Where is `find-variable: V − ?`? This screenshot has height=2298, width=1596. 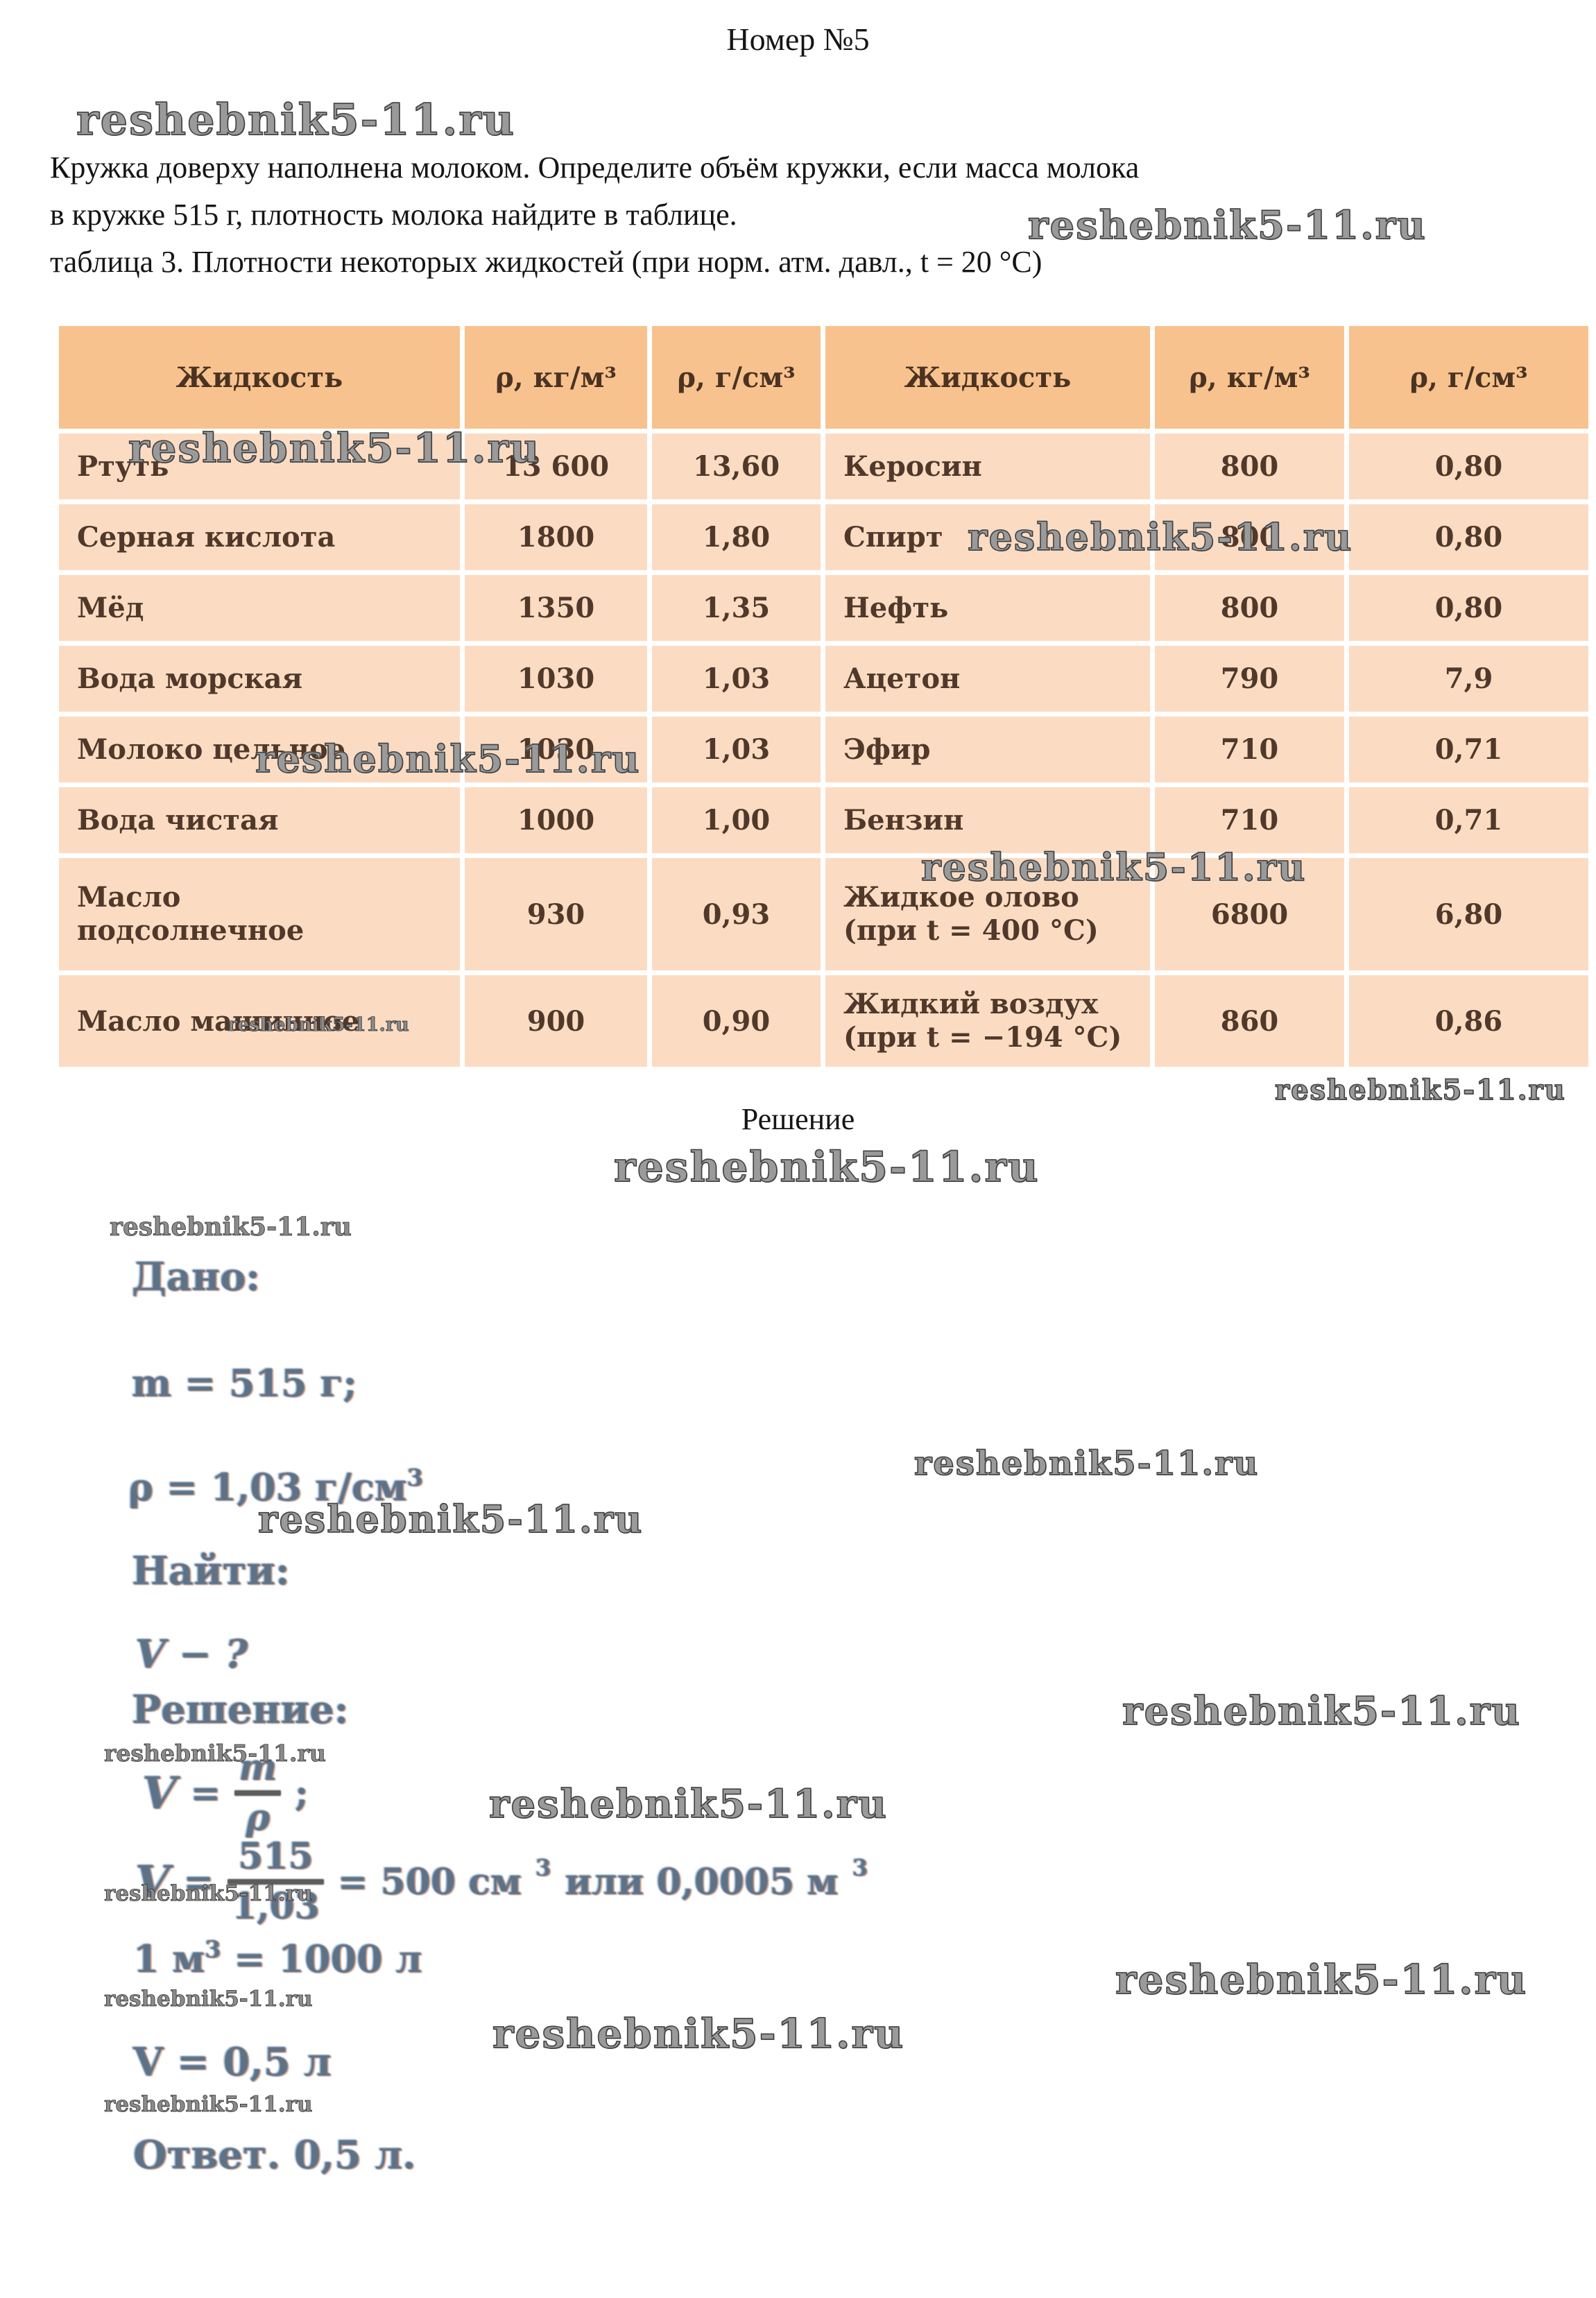
find-variable: V − ? is located at coordinates (191, 1654).